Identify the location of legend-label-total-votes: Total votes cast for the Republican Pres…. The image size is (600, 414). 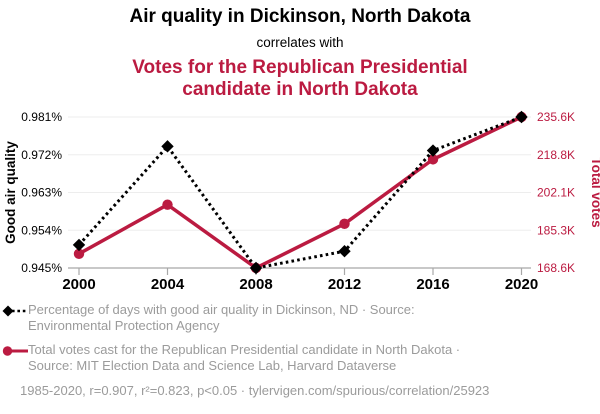
(244, 357).